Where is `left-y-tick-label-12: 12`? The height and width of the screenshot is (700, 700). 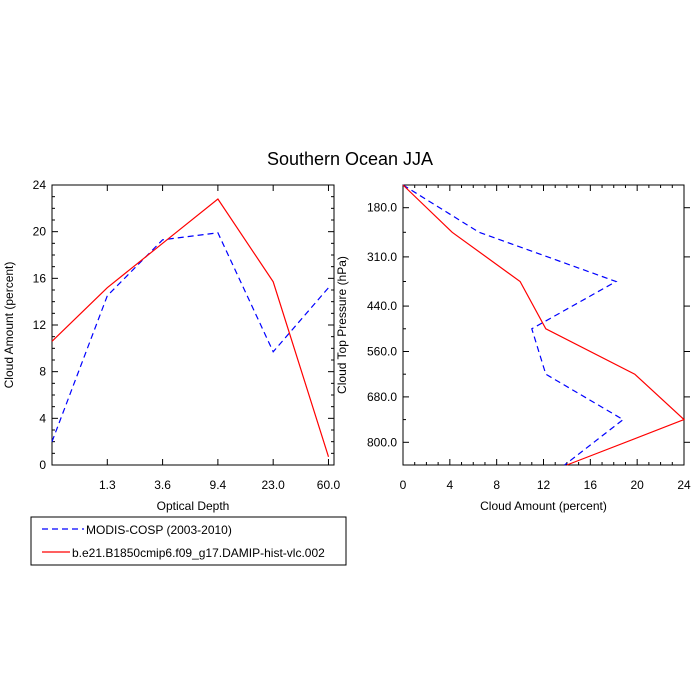 left-y-tick-label-12: 12 is located at coordinates (40, 325).